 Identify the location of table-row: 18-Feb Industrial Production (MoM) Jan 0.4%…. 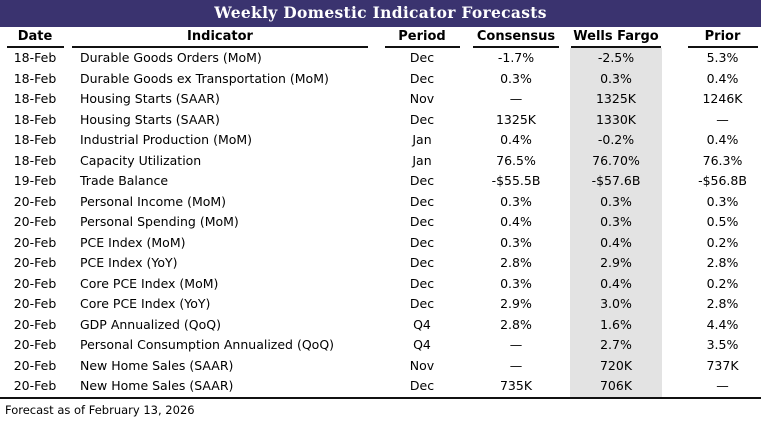
(380, 140).